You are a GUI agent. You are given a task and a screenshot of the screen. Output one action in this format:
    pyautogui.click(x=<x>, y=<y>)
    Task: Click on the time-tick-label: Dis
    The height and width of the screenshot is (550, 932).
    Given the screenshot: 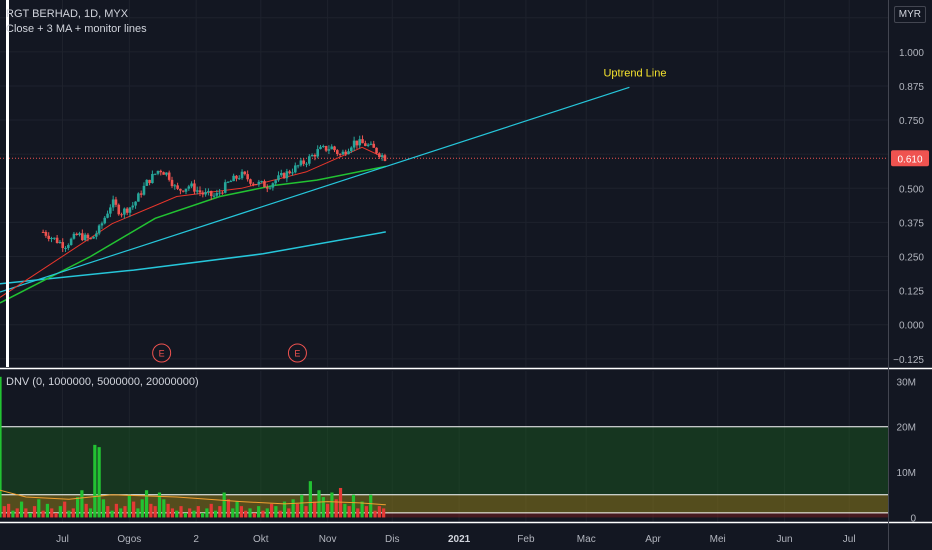 What is the action you would take?
    pyautogui.click(x=392, y=539)
    